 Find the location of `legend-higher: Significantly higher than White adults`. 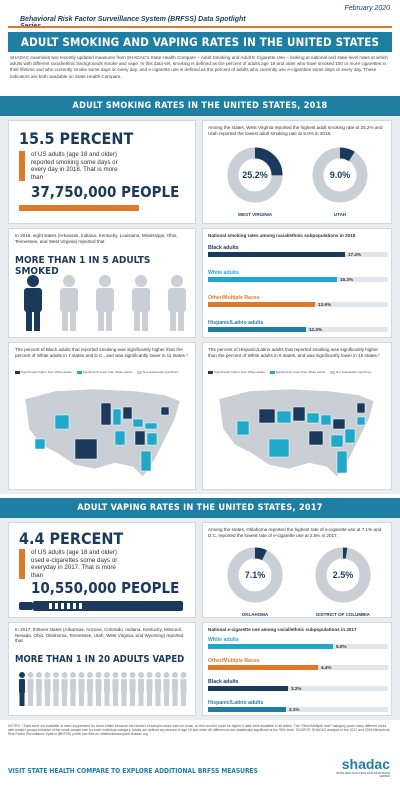

legend-higher: Significantly higher than White adults is located at coordinates (46, 372).